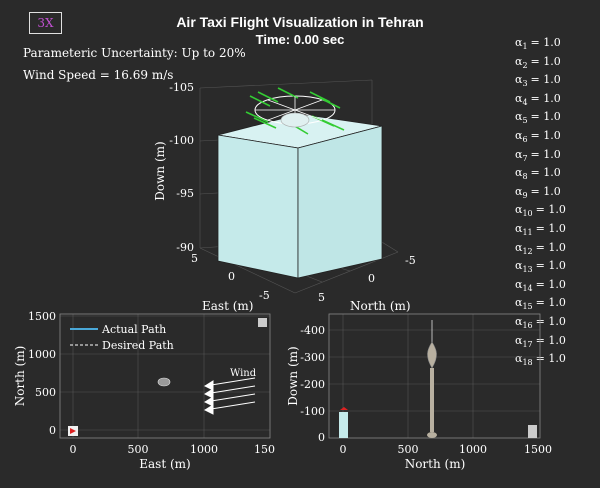 This screenshot has width=600, height=488. I want to click on alpha-row: α1 = 1.0, so click(540, 45).